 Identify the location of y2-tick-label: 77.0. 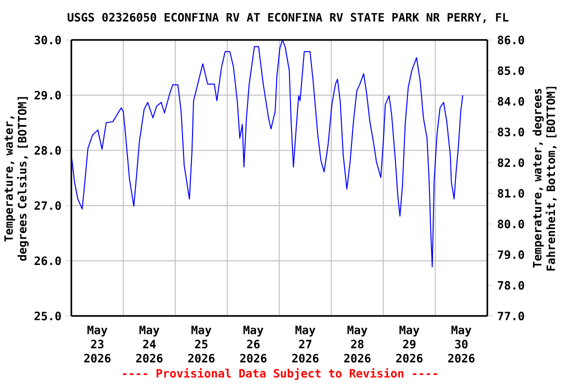
(511, 316).